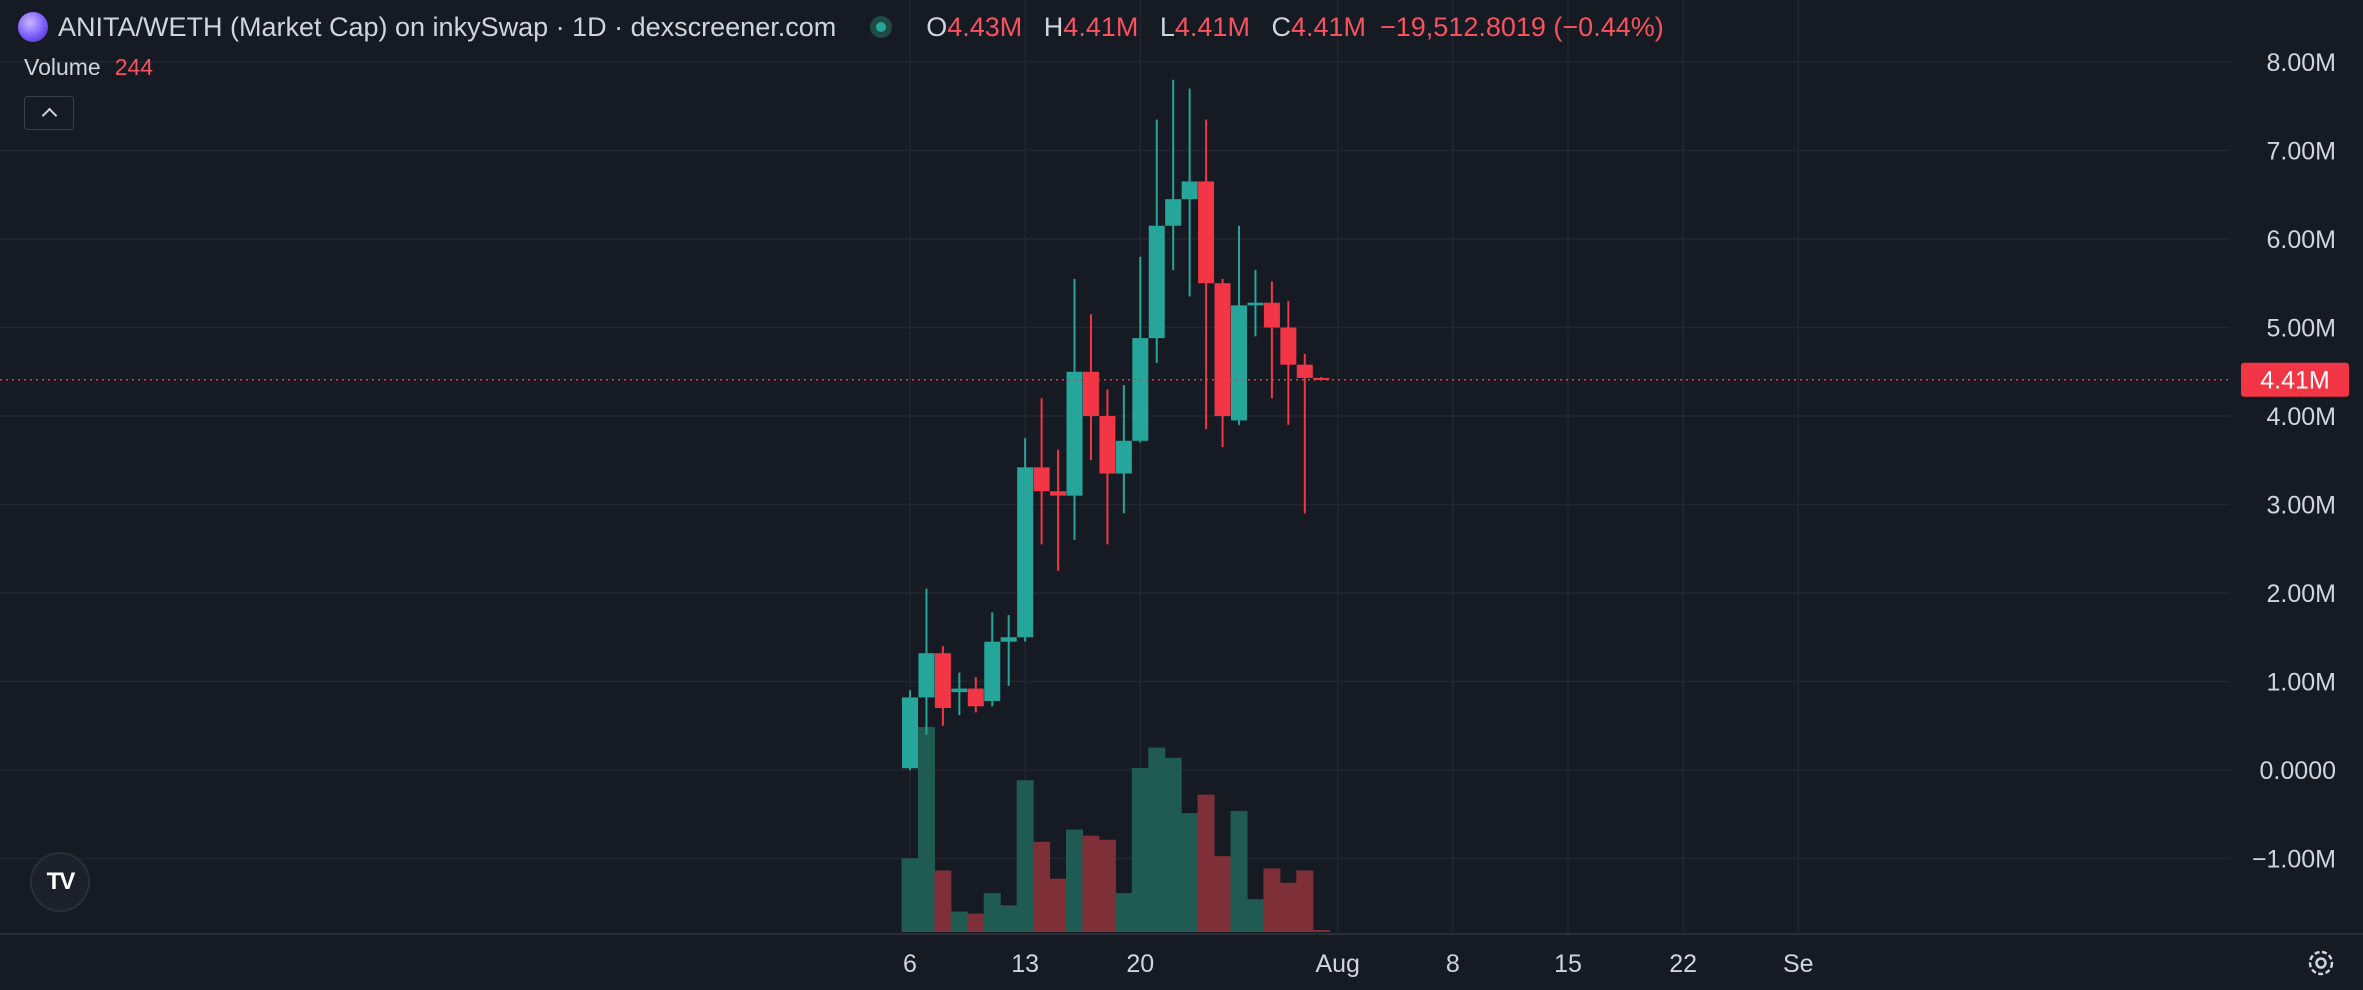 The image size is (2363, 990). I want to click on svg-text: 4.41M, so click(2294, 381).